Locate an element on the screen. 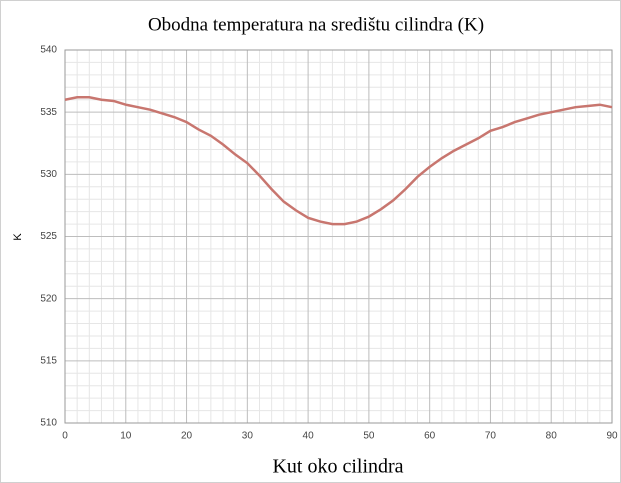  x-tick-label: 60 is located at coordinates (430, 436).